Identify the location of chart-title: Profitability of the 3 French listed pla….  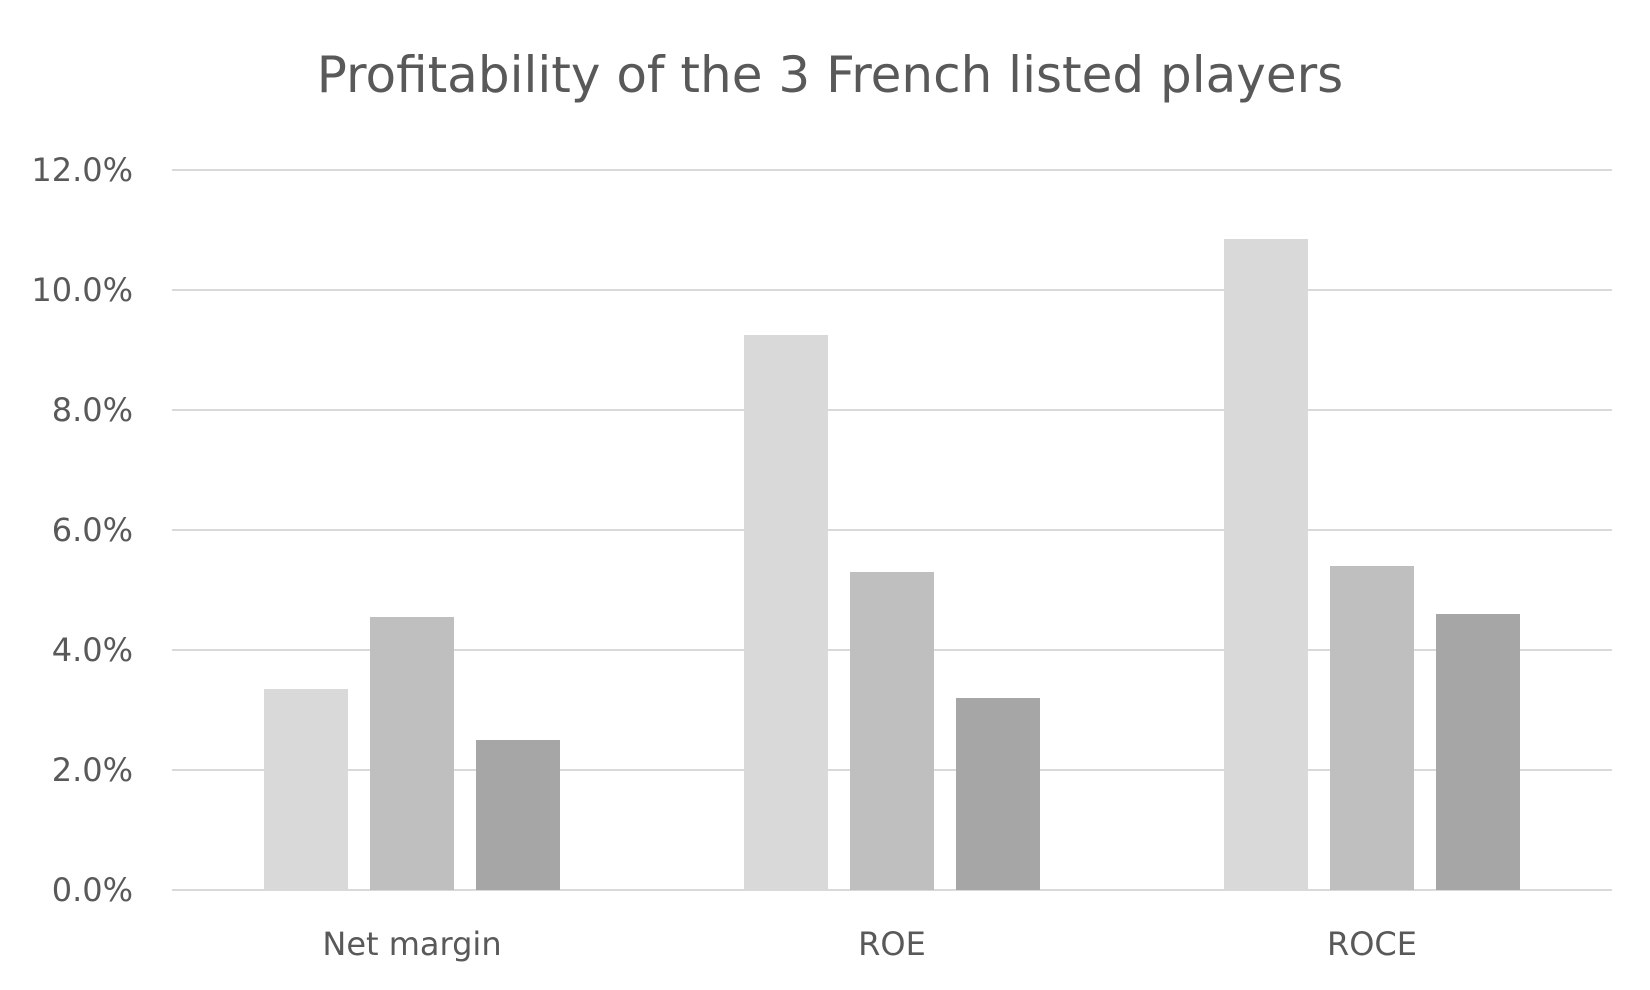
(830, 75).